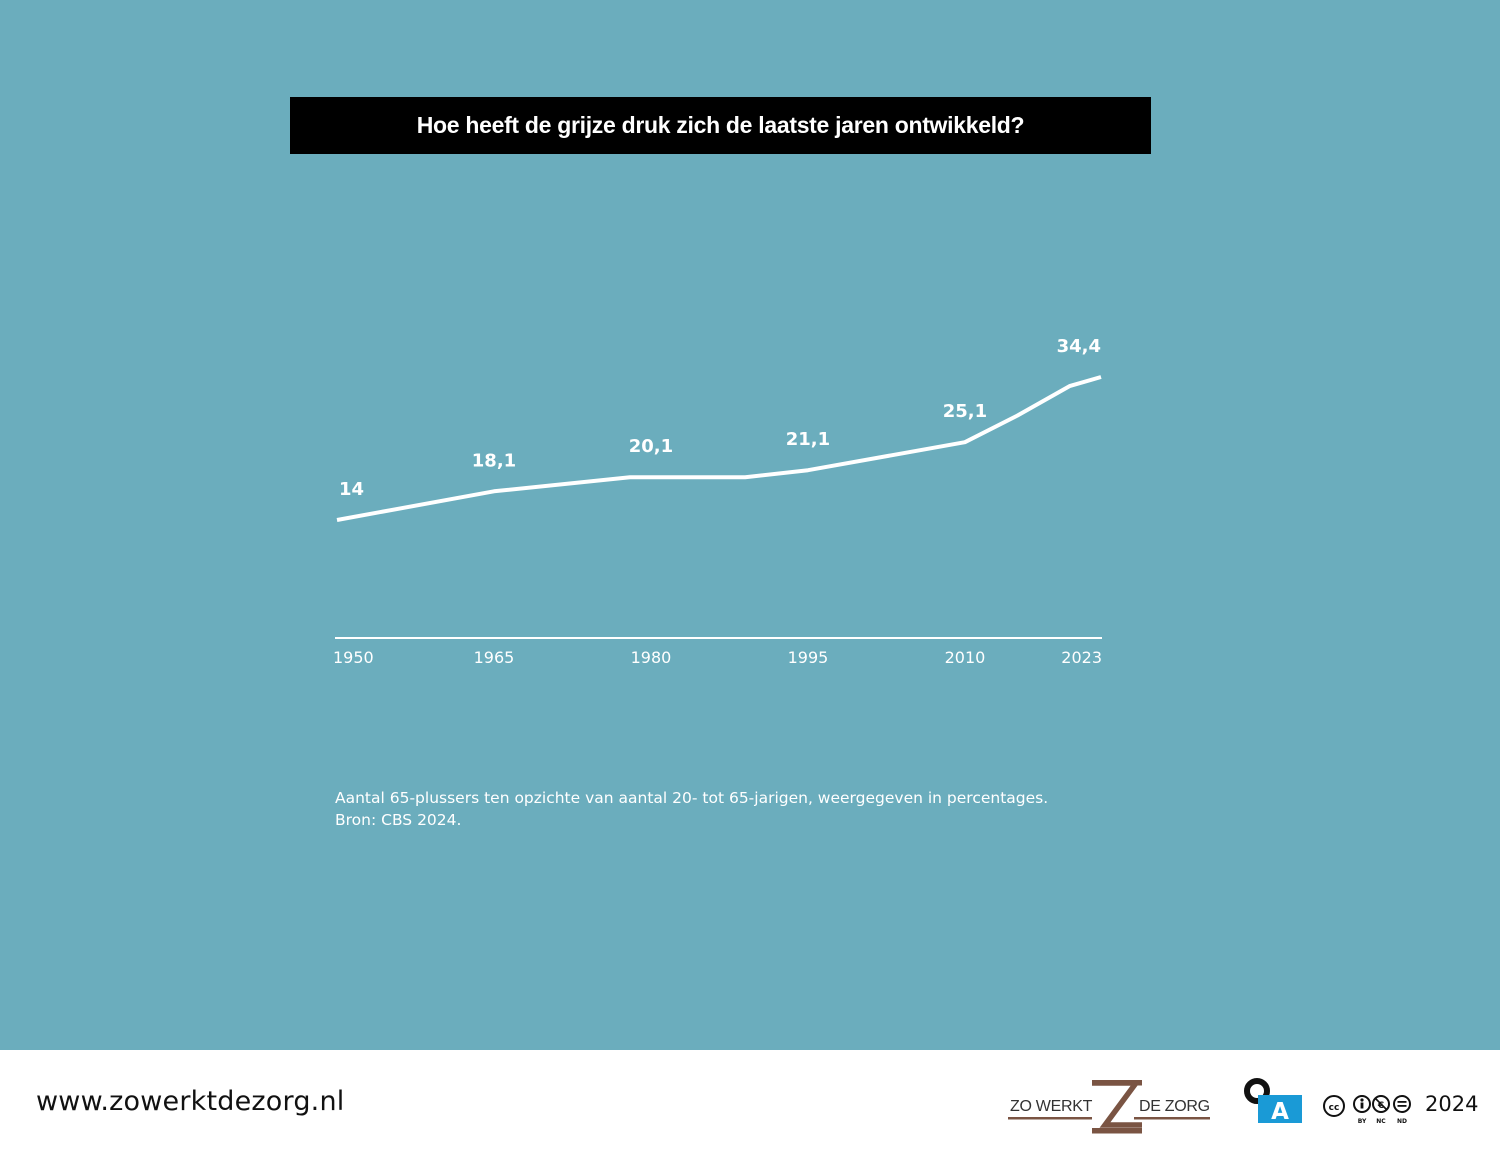 This screenshot has width=1500, height=1150. I want to click on data-label: 20,1, so click(651, 446).